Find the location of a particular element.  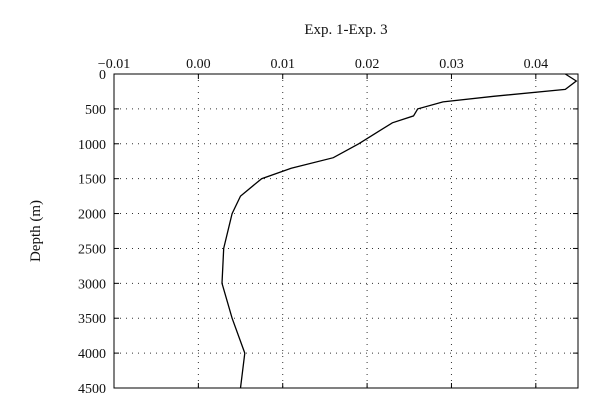

y-tick-labels: 0 500 1000 1500 2000 2500 3000 3500 4000 4500 is located at coordinates (92, 232).